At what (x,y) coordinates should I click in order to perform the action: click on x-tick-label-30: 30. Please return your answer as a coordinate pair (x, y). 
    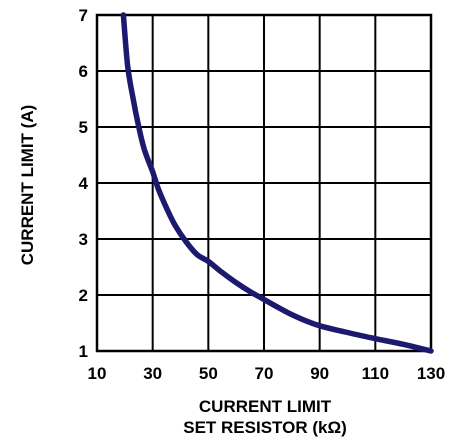
    Looking at the image, I should click on (152, 373).